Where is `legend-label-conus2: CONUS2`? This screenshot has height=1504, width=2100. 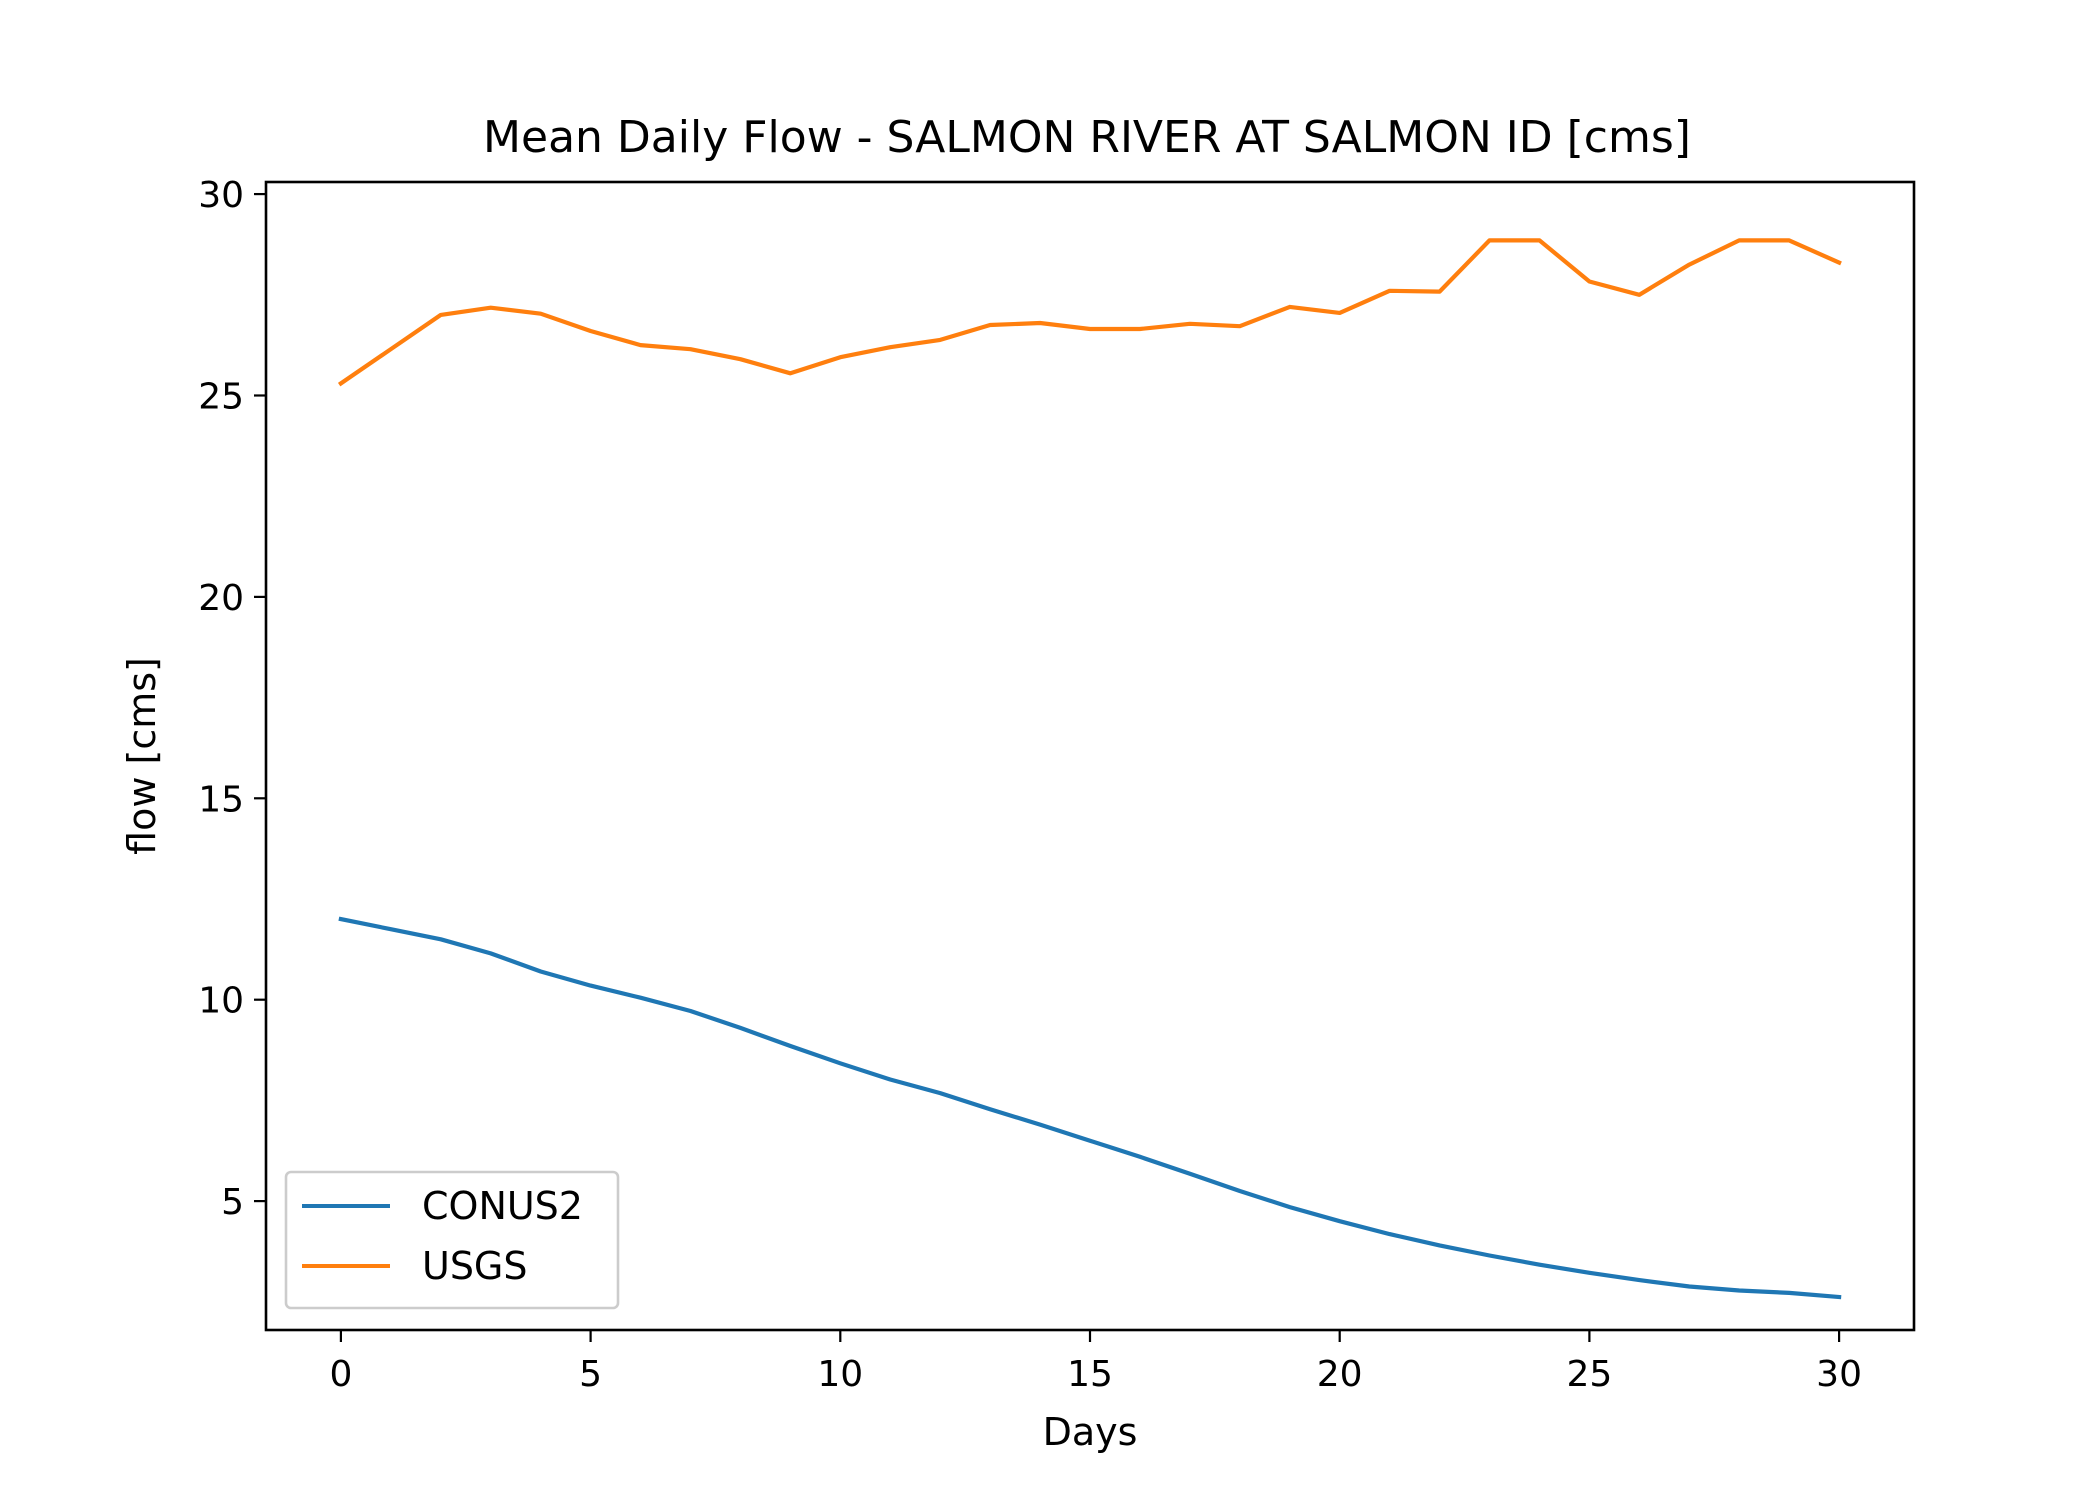 legend-label-conus2: CONUS2 is located at coordinates (502, 1206).